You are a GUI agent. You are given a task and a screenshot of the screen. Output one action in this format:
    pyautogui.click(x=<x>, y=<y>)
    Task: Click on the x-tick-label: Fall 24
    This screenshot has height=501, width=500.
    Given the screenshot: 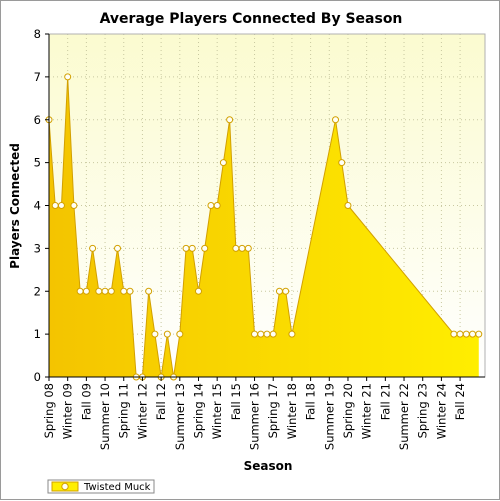 What is the action you would take?
    pyautogui.click(x=460, y=401)
    